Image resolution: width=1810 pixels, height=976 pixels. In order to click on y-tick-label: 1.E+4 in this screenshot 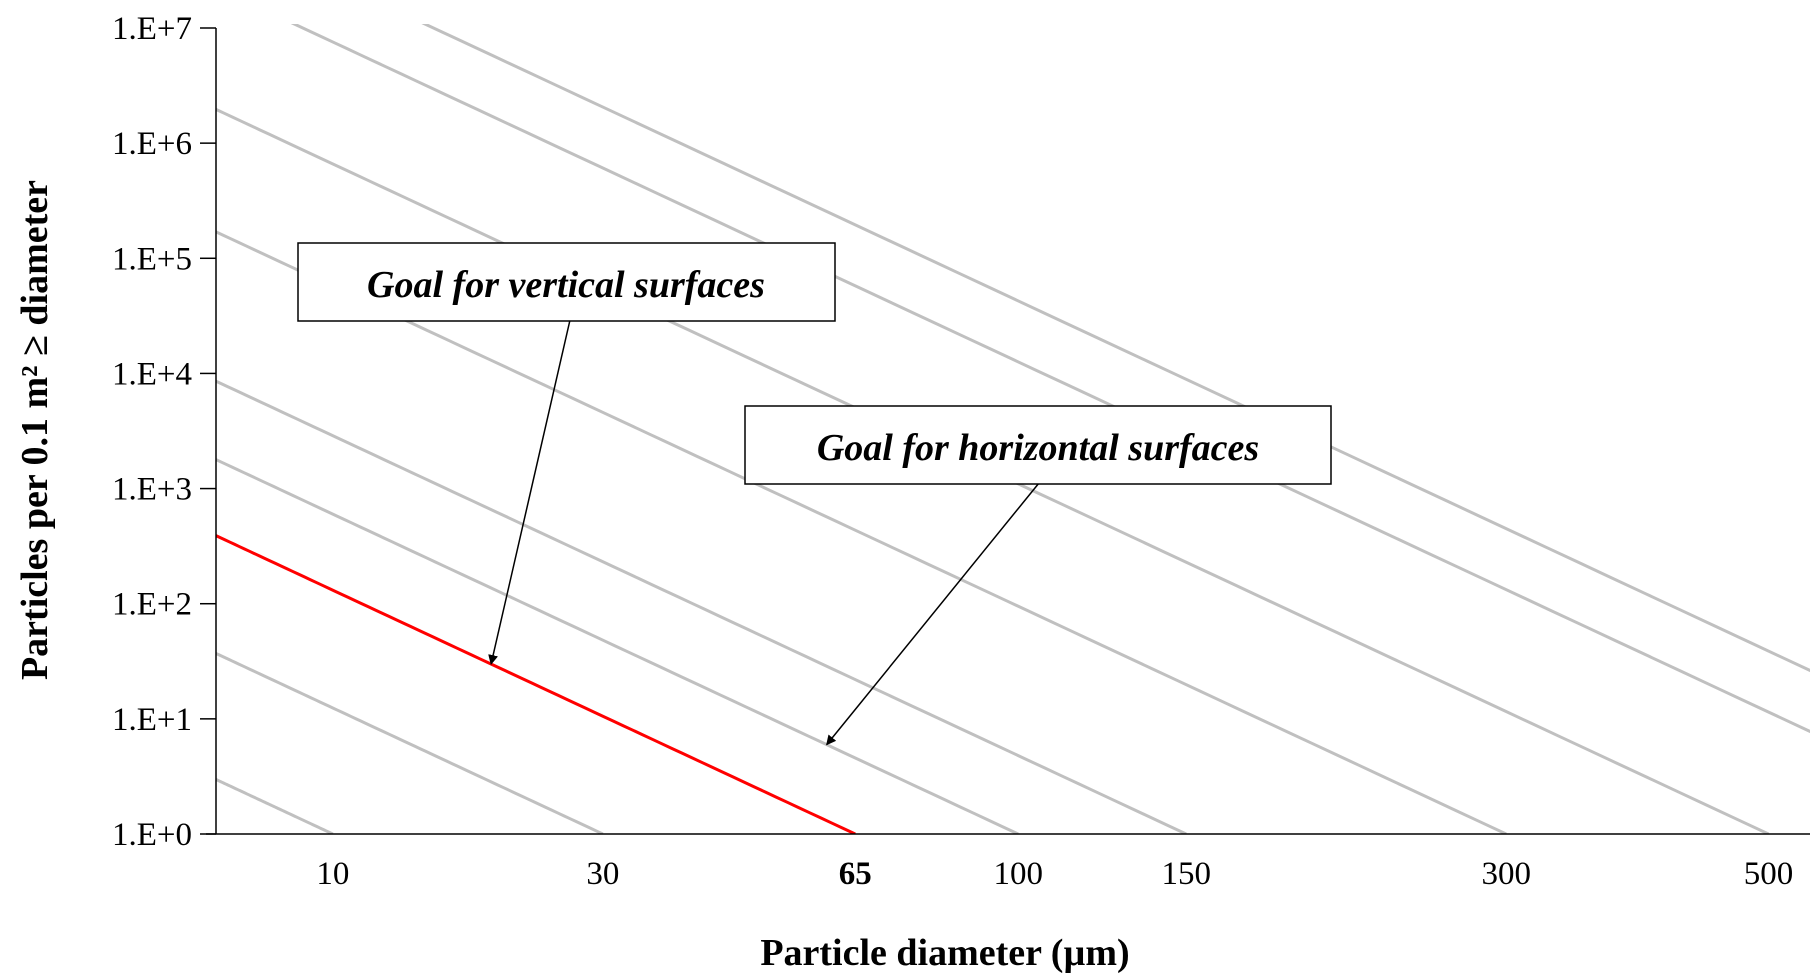, I will do `click(152, 374)`.